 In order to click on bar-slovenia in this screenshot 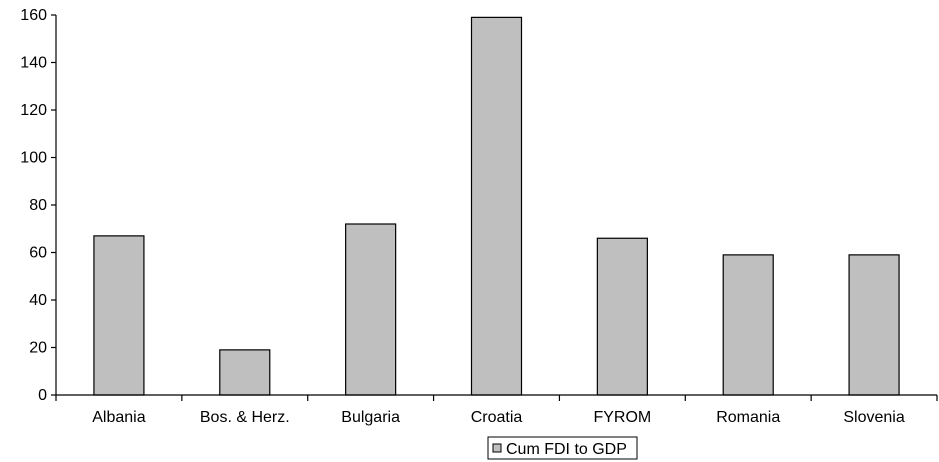, I will do `click(874, 325)`.